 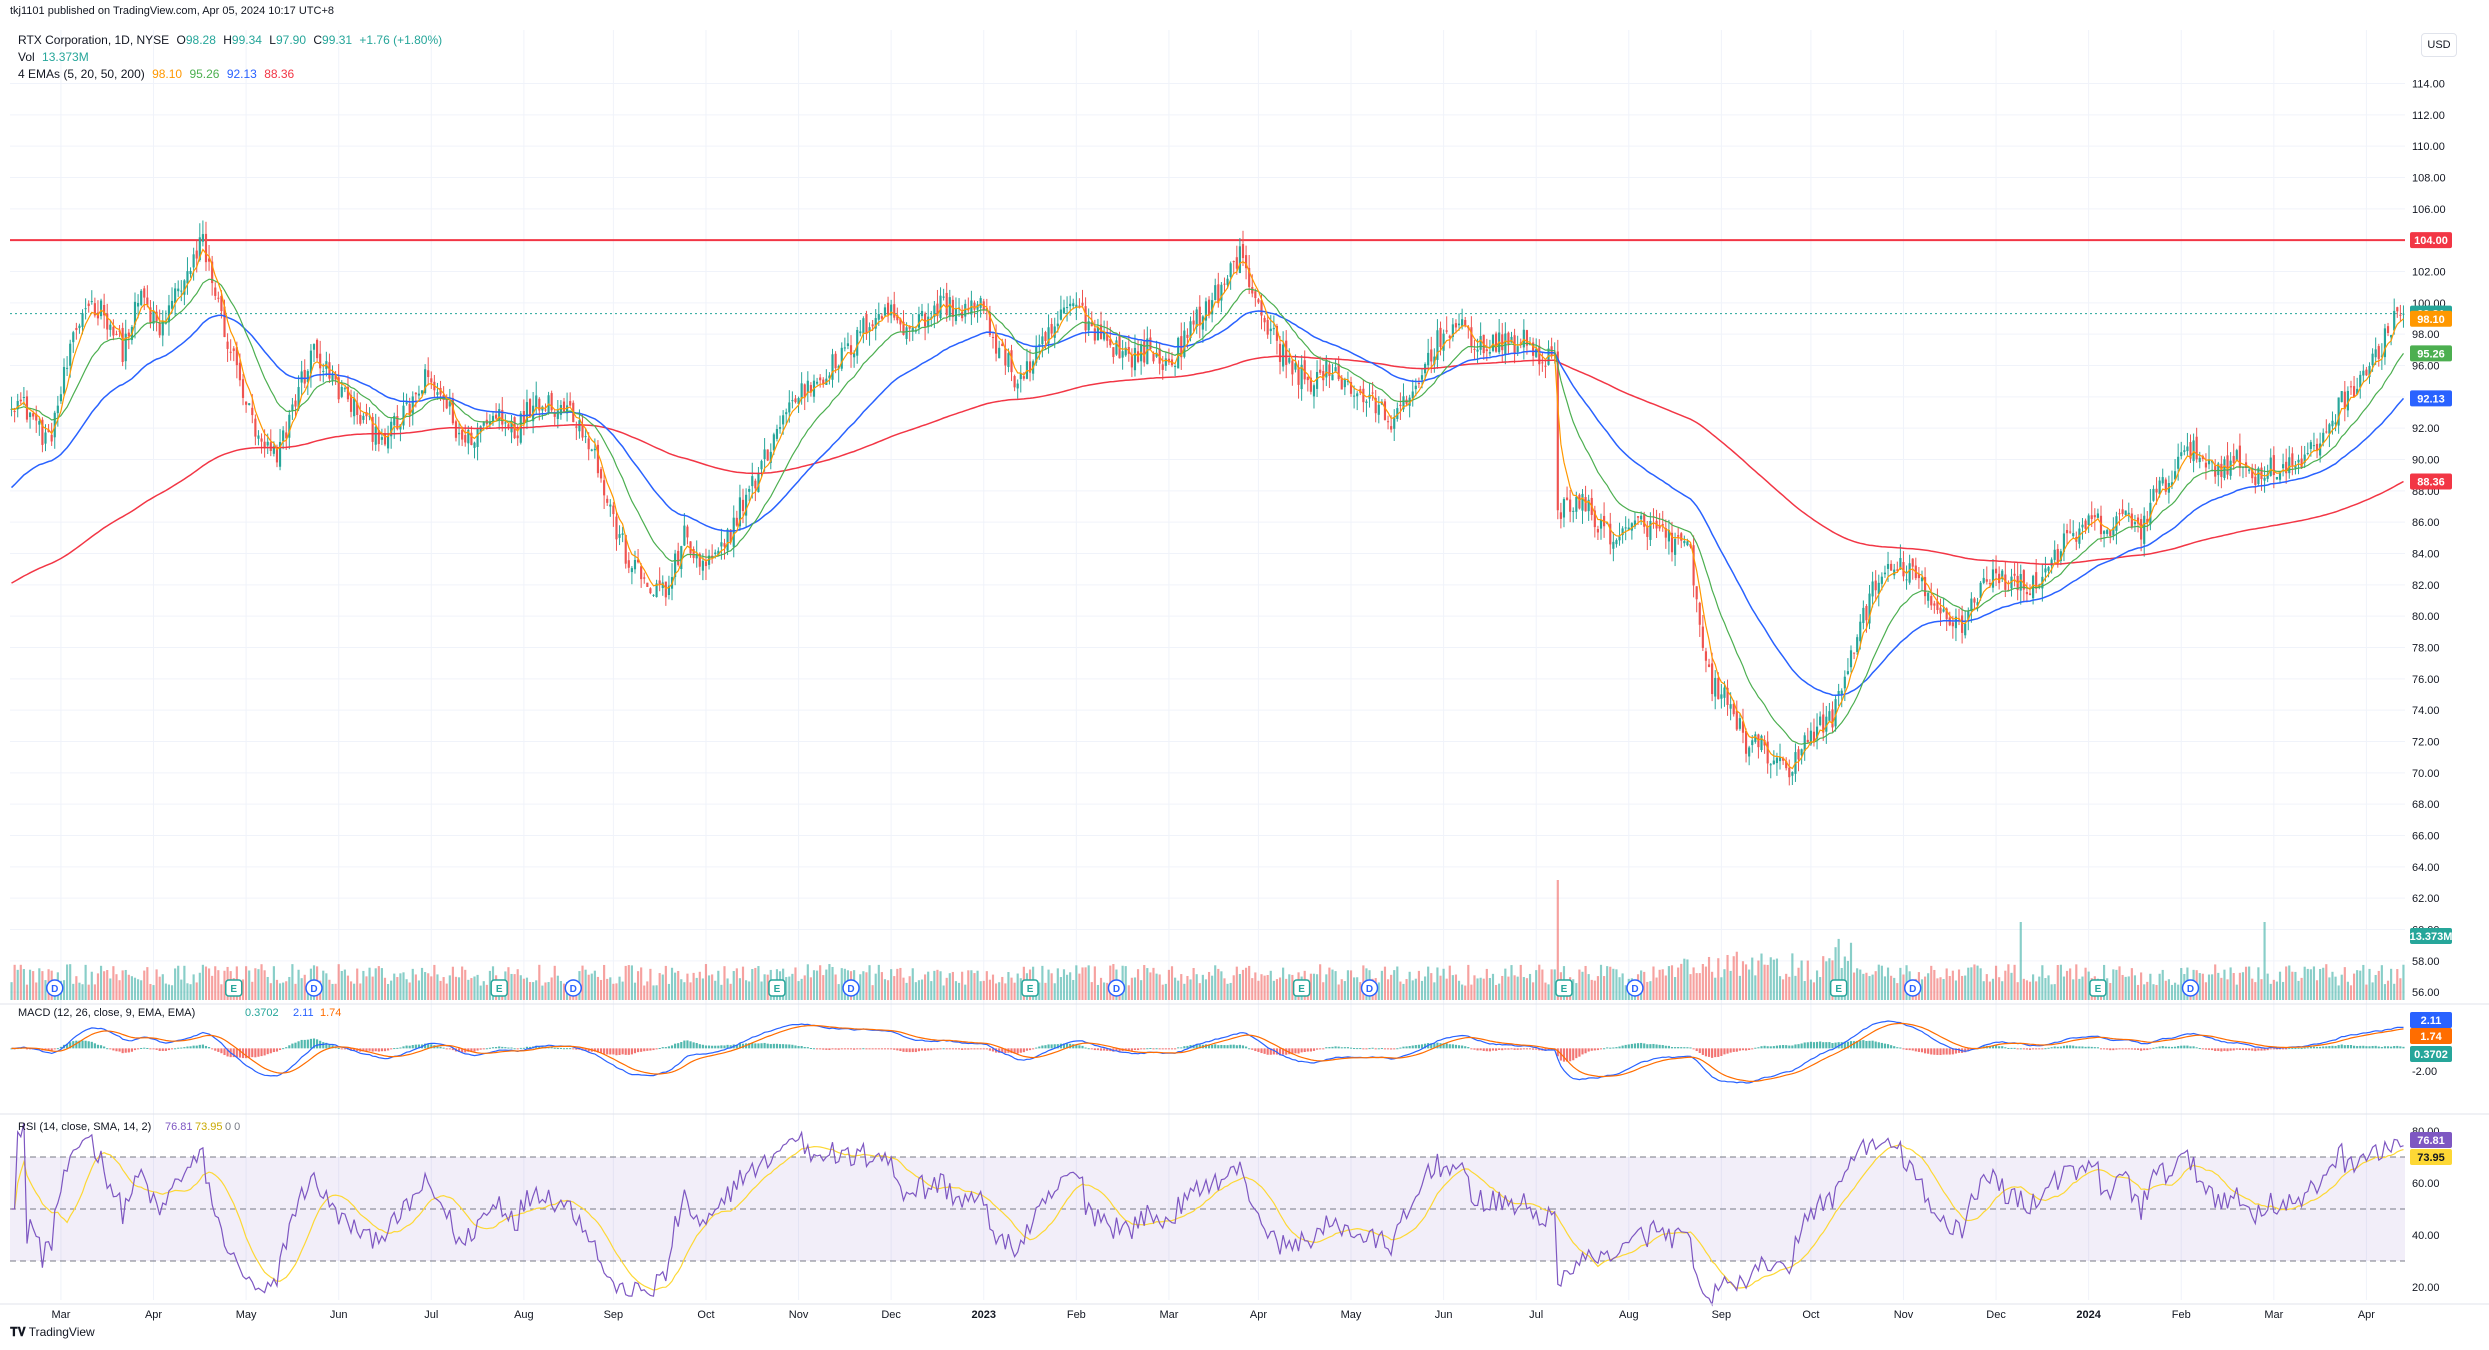 I want to click on event-marker-label: E, so click(x=1030, y=989).